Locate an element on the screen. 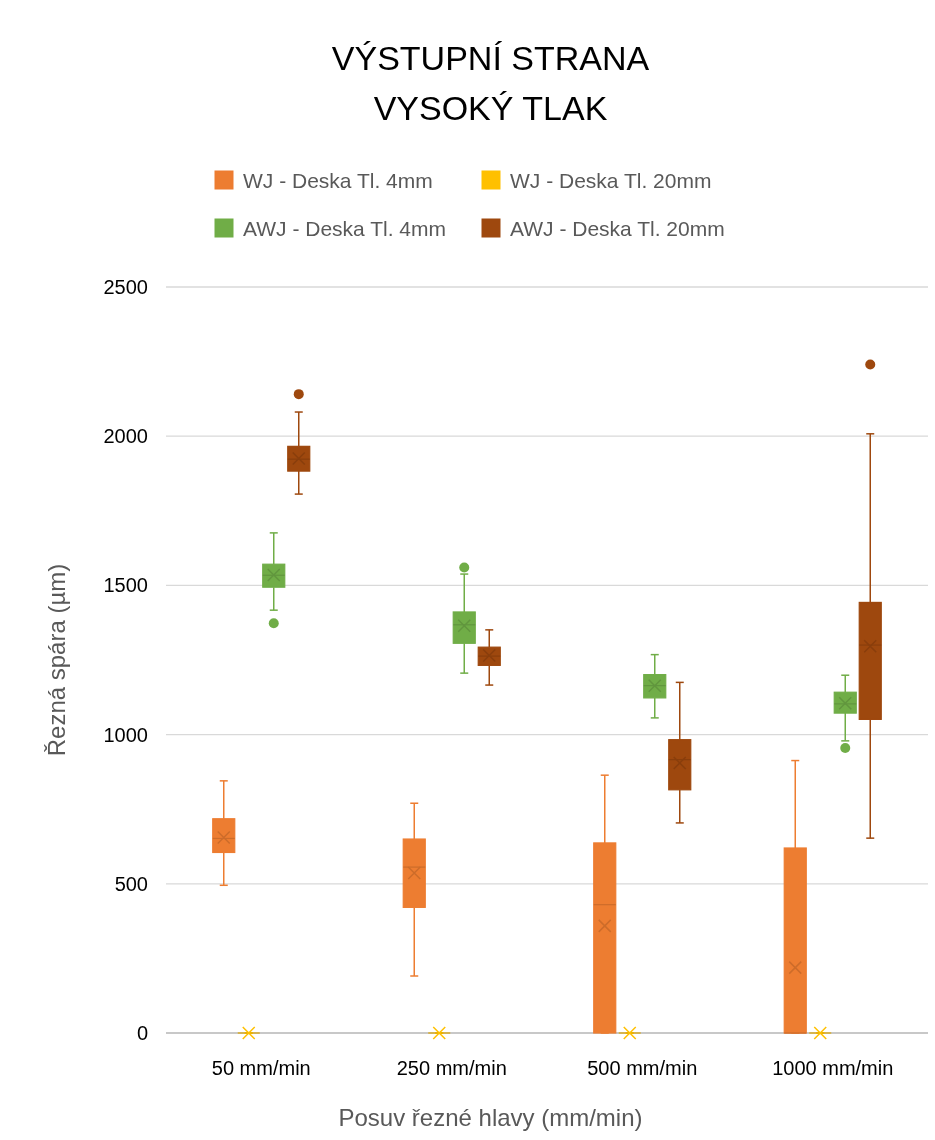  legend-label: AWJ - Deska Tl. 4mm is located at coordinates (345, 228).